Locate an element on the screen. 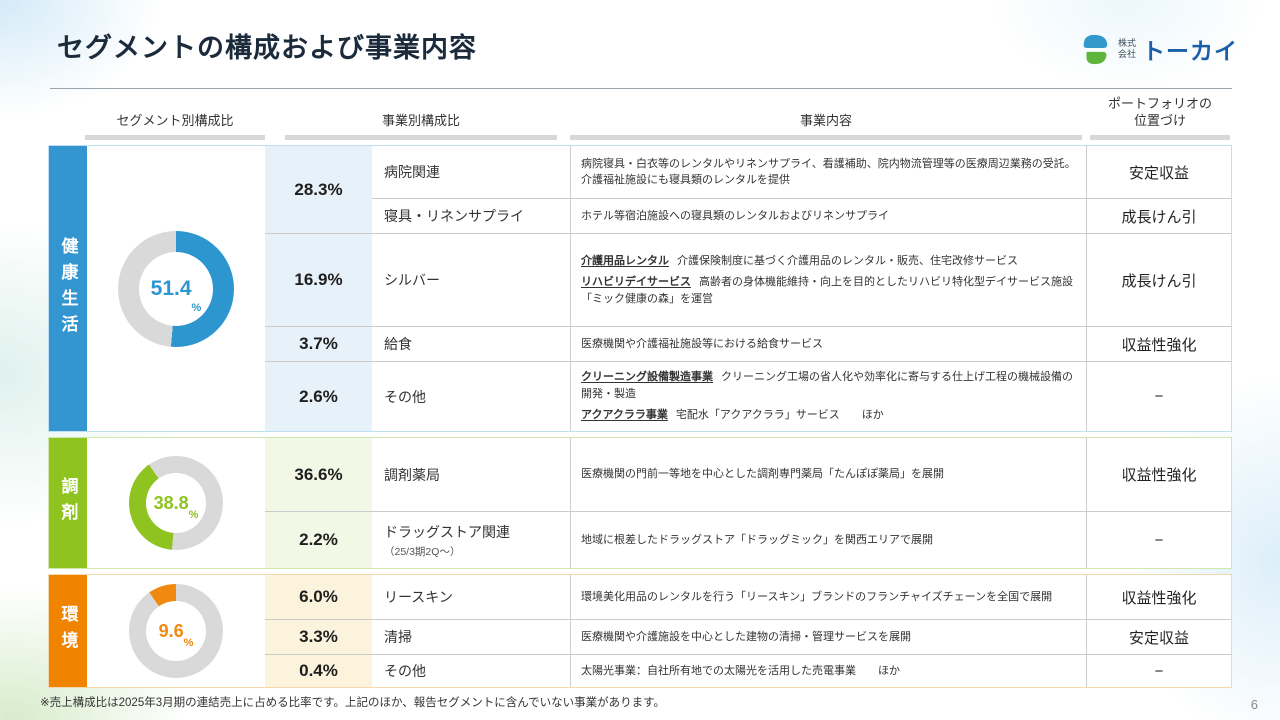 This screenshot has height=720, width=1280. donut-center-value: 51.4% is located at coordinates (176, 288).